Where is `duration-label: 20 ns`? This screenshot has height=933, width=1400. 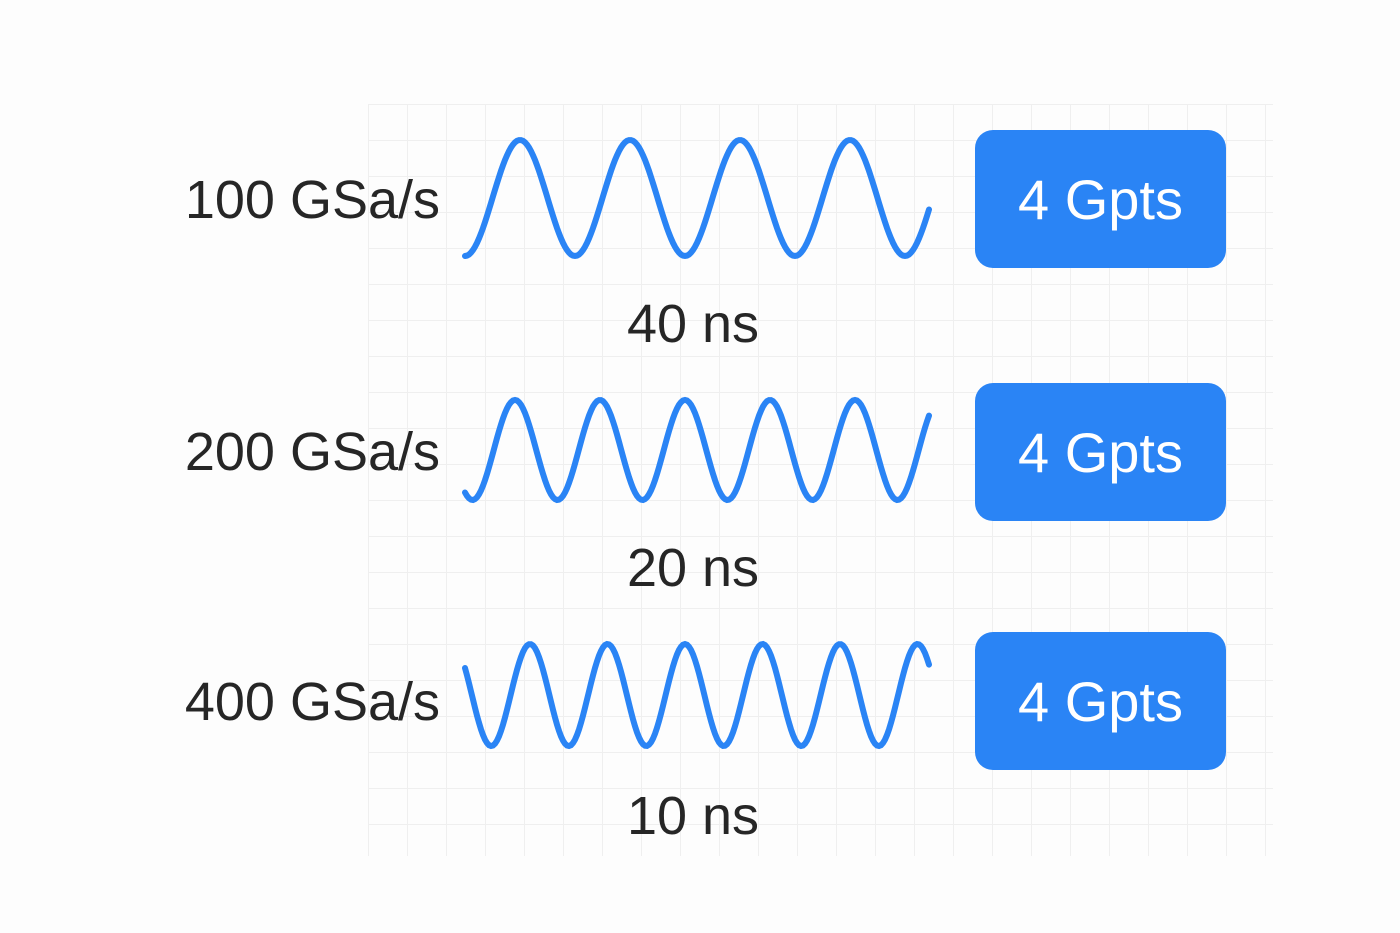 duration-label: 20 ns is located at coordinates (693, 568).